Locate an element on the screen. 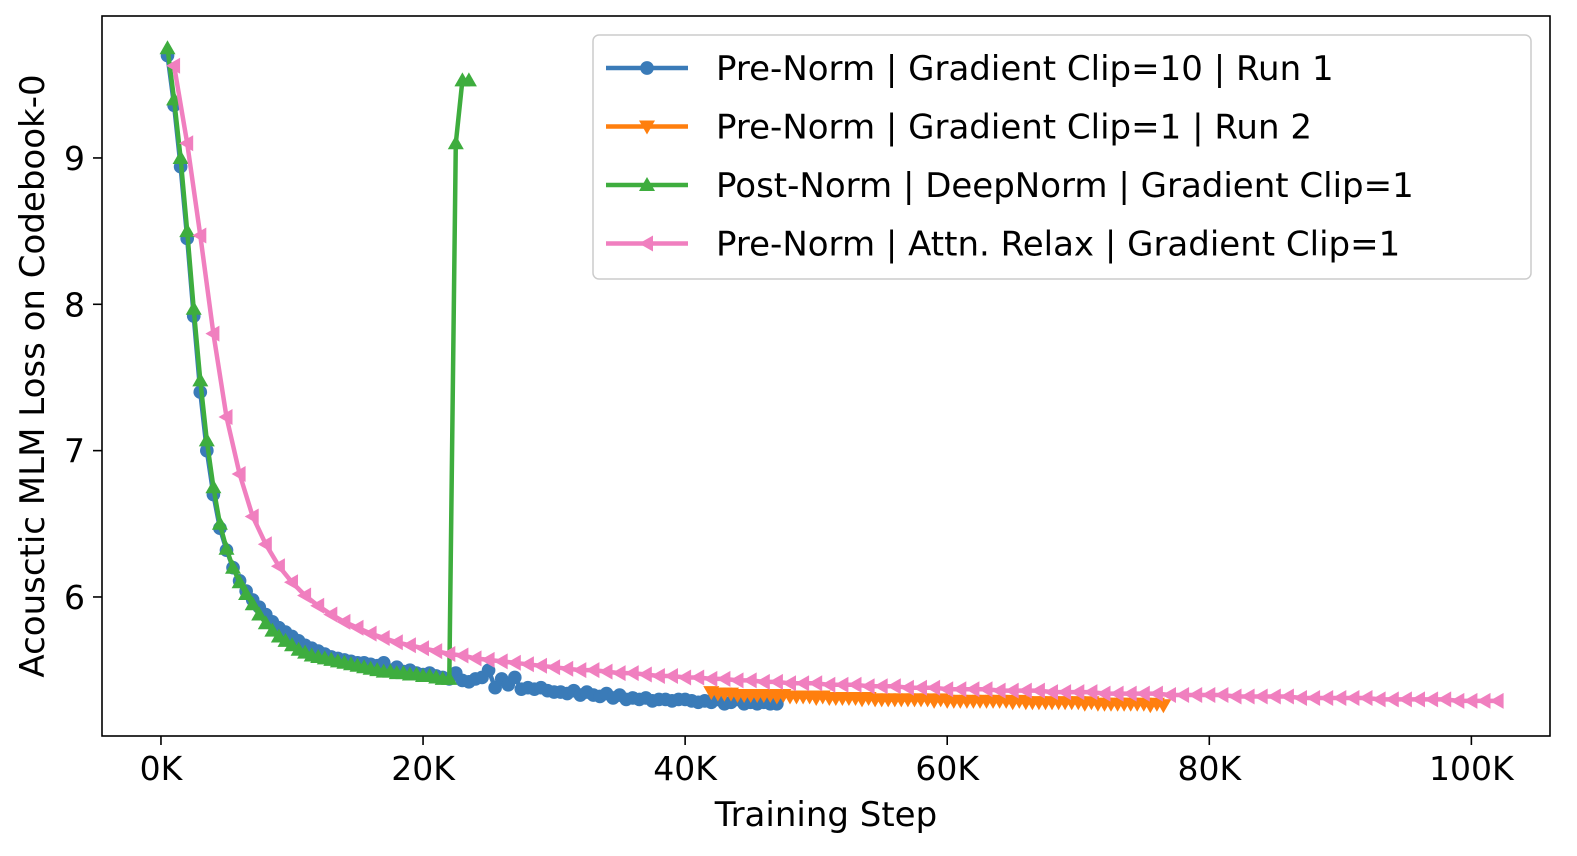 The image size is (1577, 856). x-tick-label: 100K is located at coordinates (1472, 768).